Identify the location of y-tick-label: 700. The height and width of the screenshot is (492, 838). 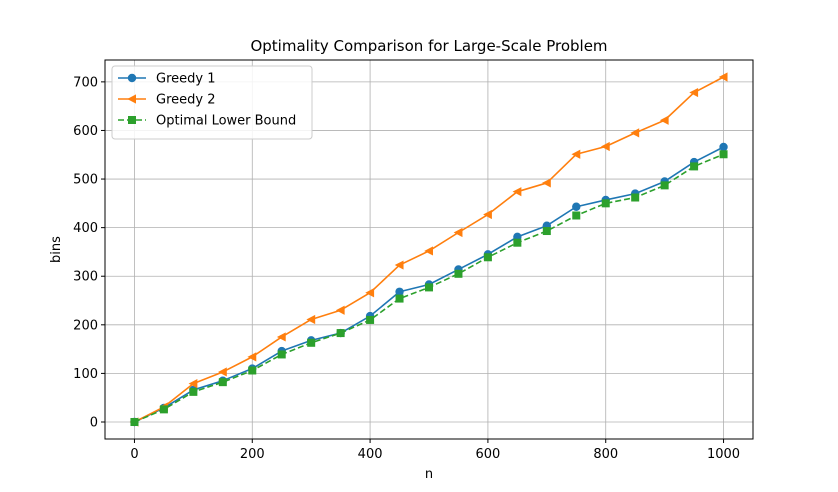
(85, 82).